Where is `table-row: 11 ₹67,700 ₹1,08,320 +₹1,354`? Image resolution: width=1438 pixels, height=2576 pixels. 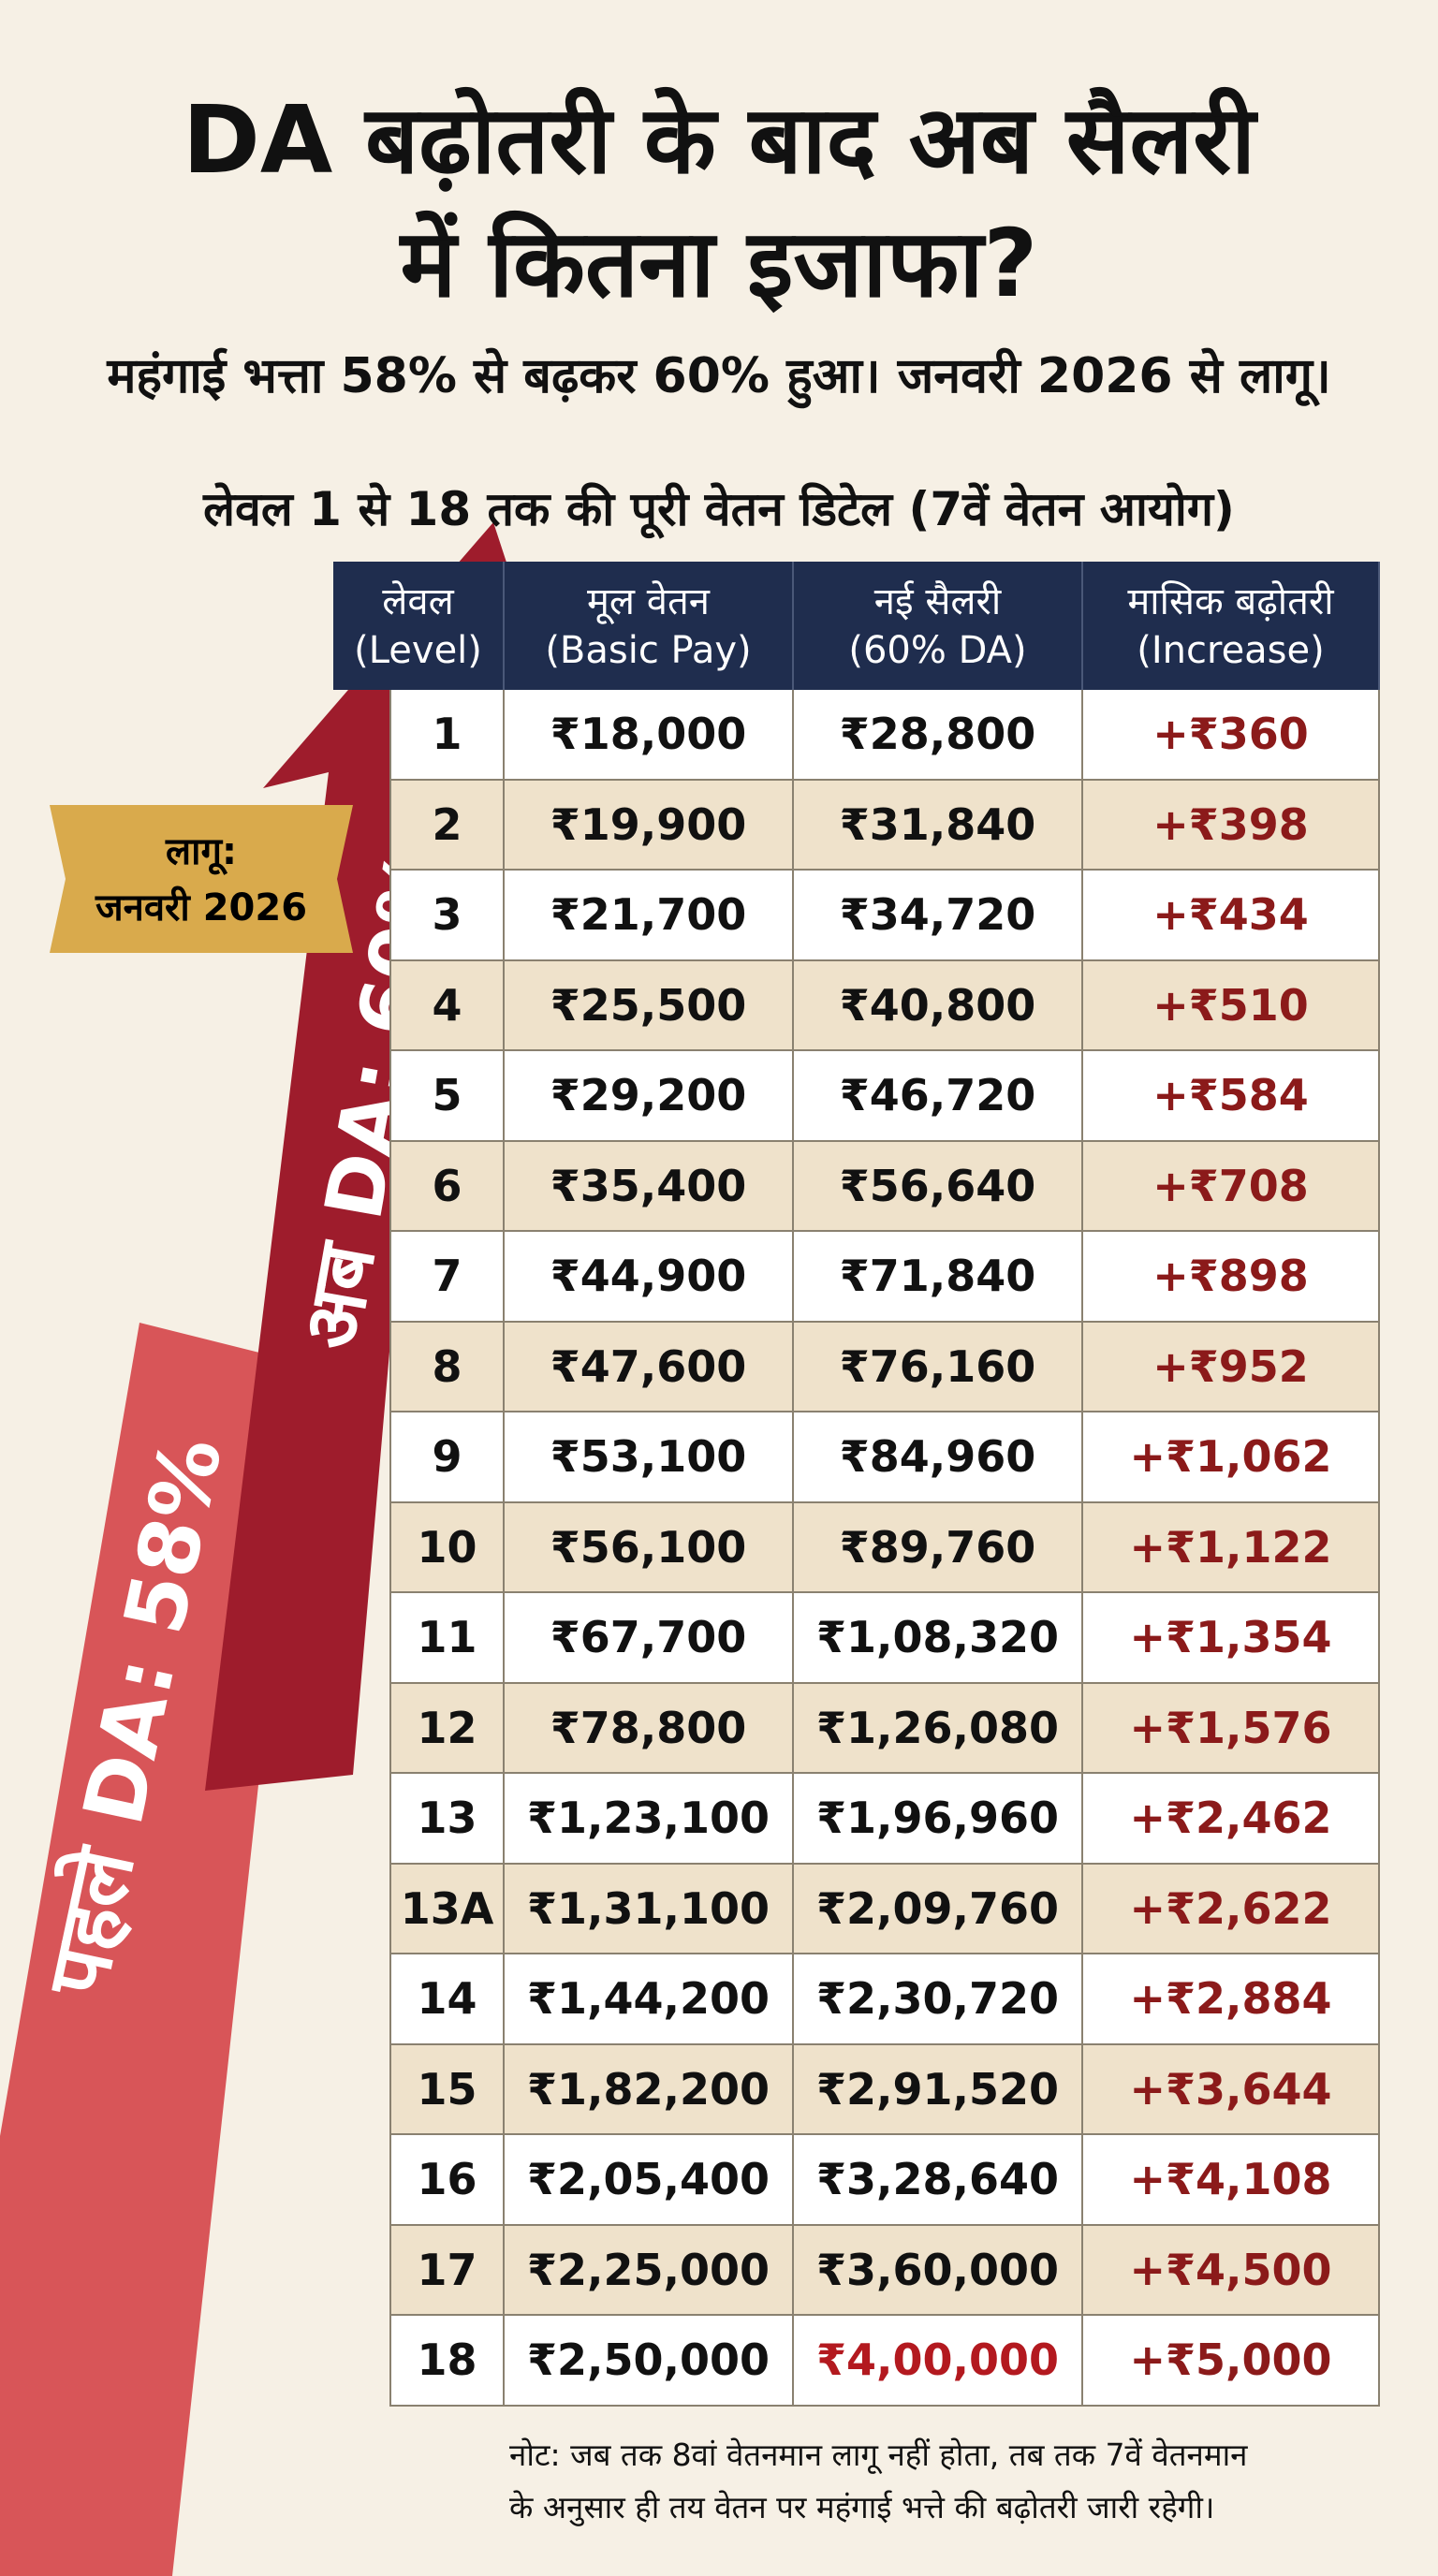 table-row: 11 ₹67,700 ₹1,08,320 +₹1,354 is located at coordinates (884, 1638).